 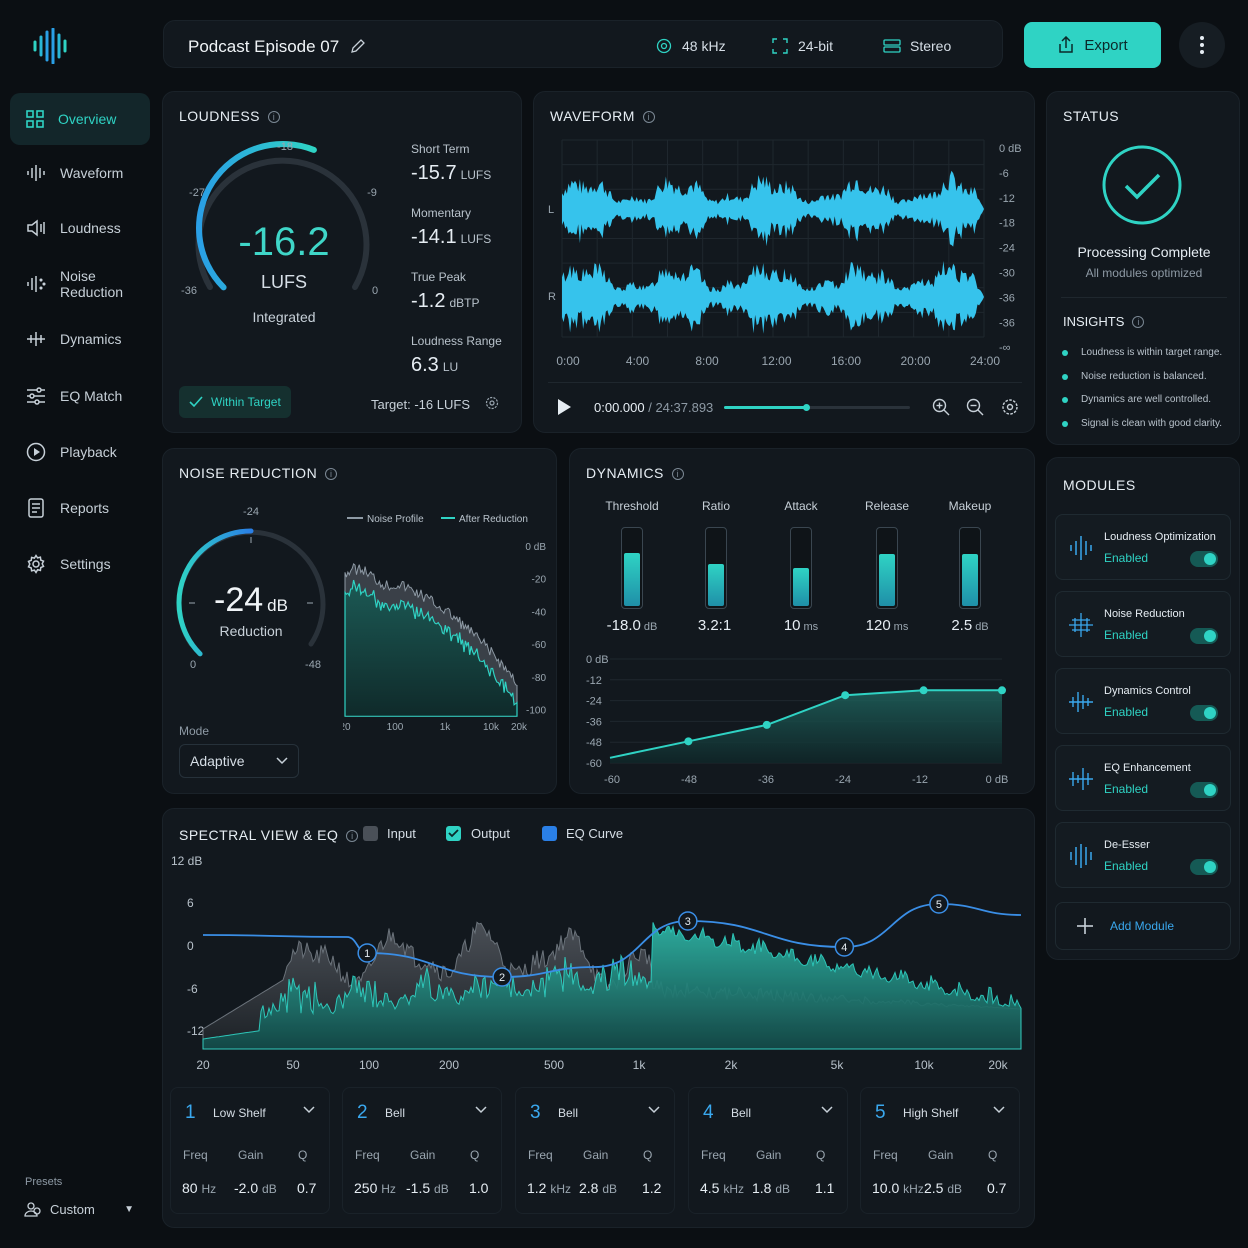 I want to click on spec-y-label: 0, so click(x=190, y=946).